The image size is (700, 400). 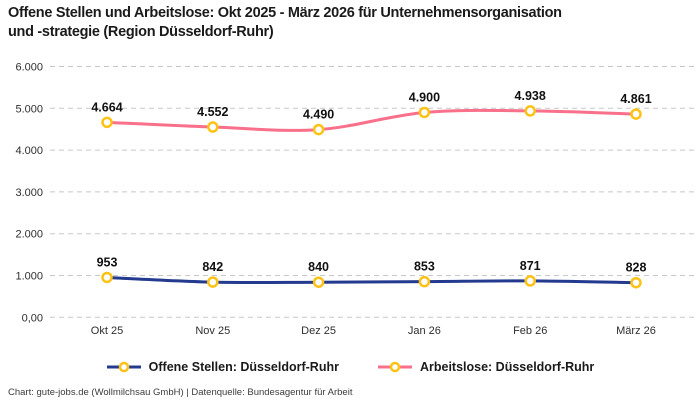 I want to click on legend-entry-arbeitslose: Arbeitslose: Düsseldorf-Ruhr, so click(x=485, y=367).